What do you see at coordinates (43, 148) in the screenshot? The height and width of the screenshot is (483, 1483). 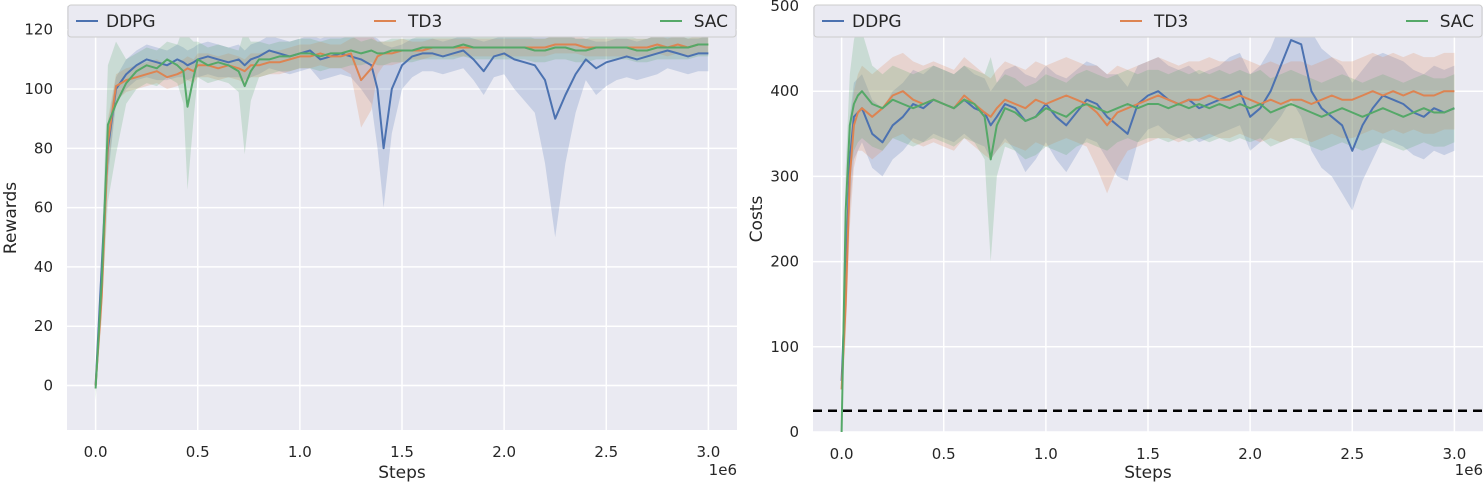 I see `y-tick-label: 80` at bounding box center [43, 148].